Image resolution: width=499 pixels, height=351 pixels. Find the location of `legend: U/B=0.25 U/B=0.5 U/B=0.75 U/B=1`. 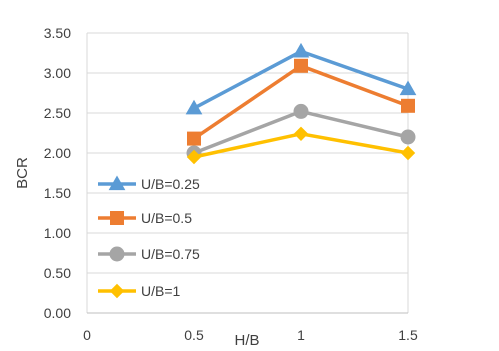

legend: U/B=0.25 U/B=0.5 U/B=0.75 U/B=1 is located at coordinates (149, 237).